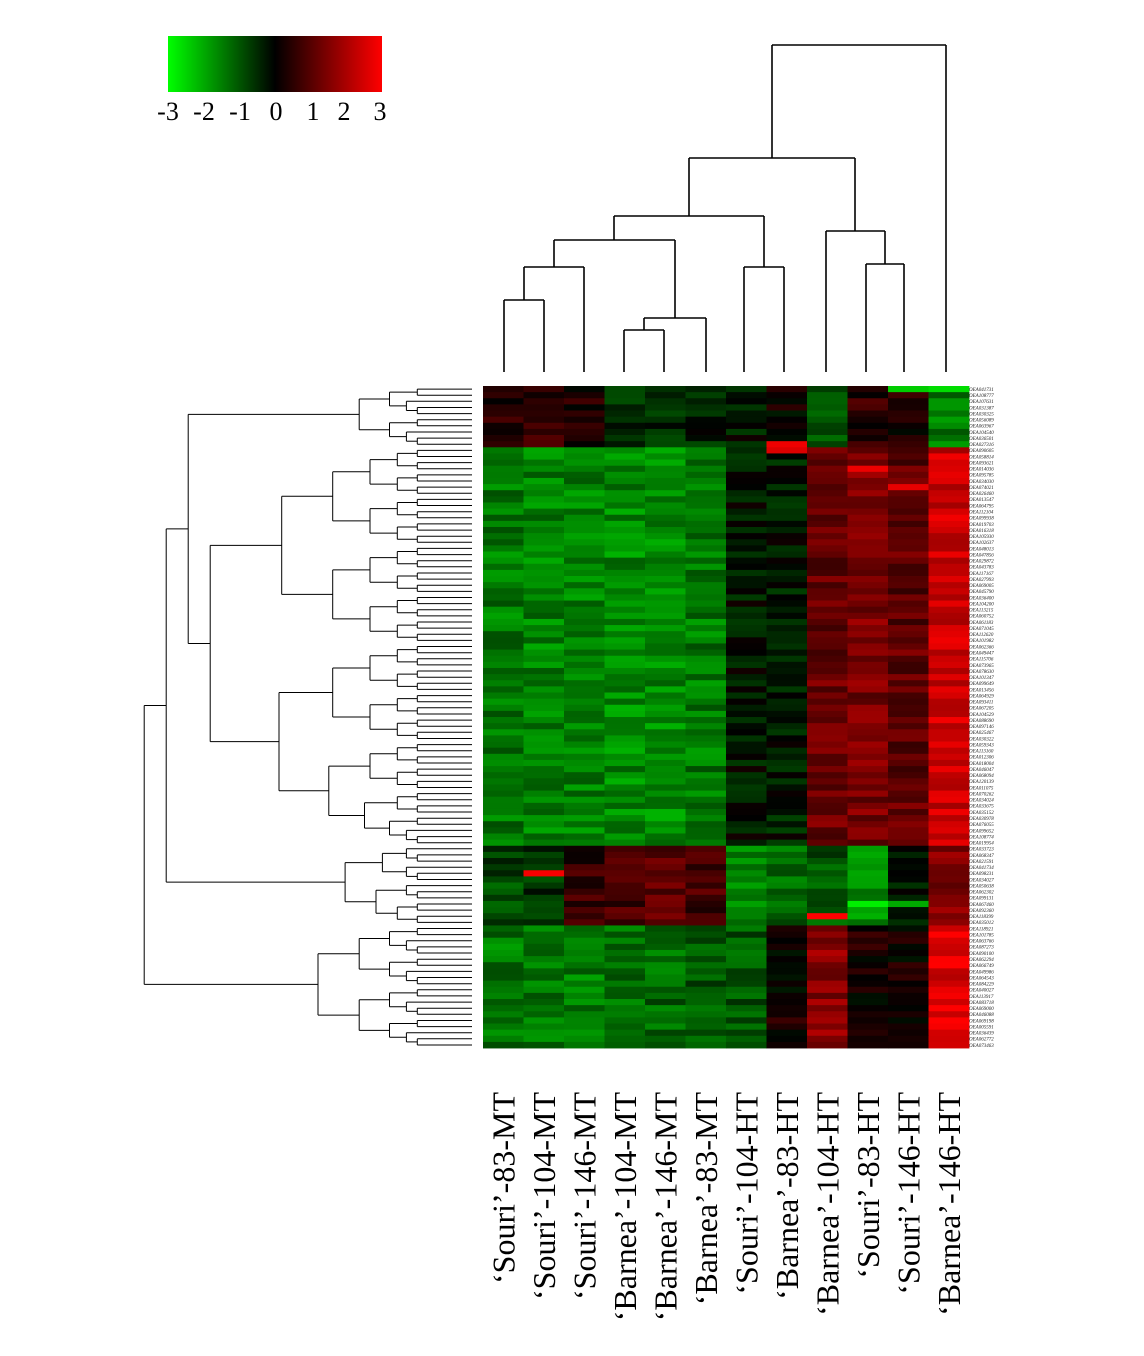  Describe the element at coordinates (981, 635) in the screenshot. I see `row-label: OEA112620` at that location.